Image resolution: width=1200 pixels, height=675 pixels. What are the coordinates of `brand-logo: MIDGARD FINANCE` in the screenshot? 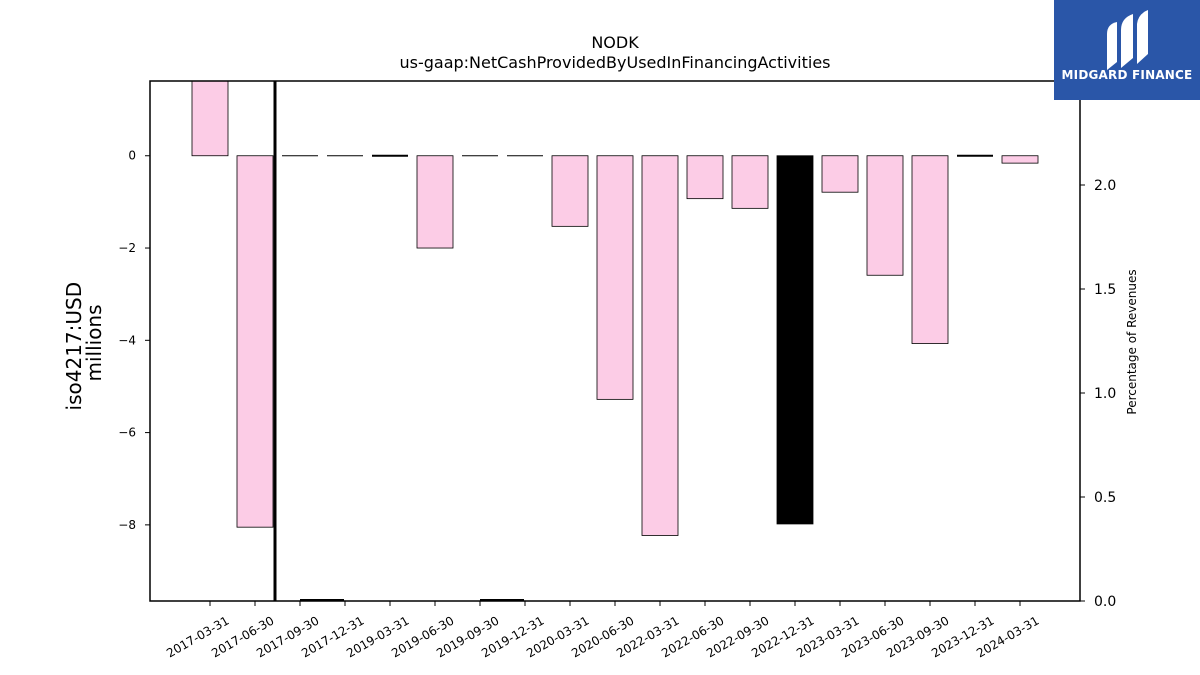 It's located at (1127, 50).